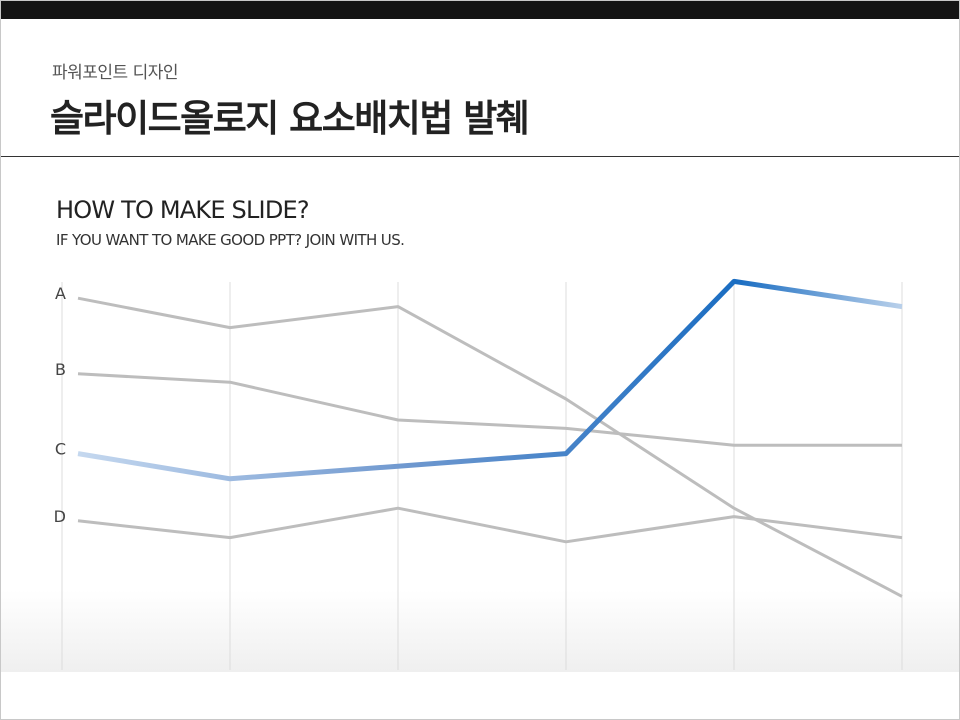 The width and height of the screenshot is (960, 720). What do you see at coordinates (480, 9) in the screenshot?
I see `top-bar` at bounding box center [480, 9].